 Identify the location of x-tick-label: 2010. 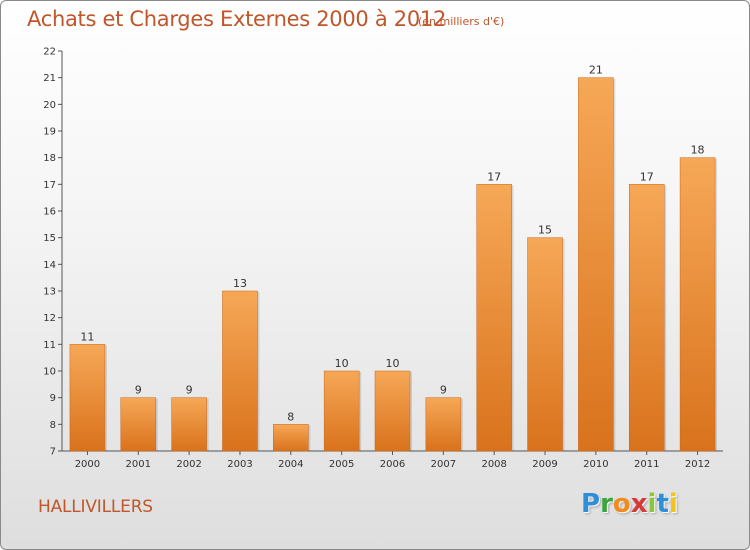
(595, 464).